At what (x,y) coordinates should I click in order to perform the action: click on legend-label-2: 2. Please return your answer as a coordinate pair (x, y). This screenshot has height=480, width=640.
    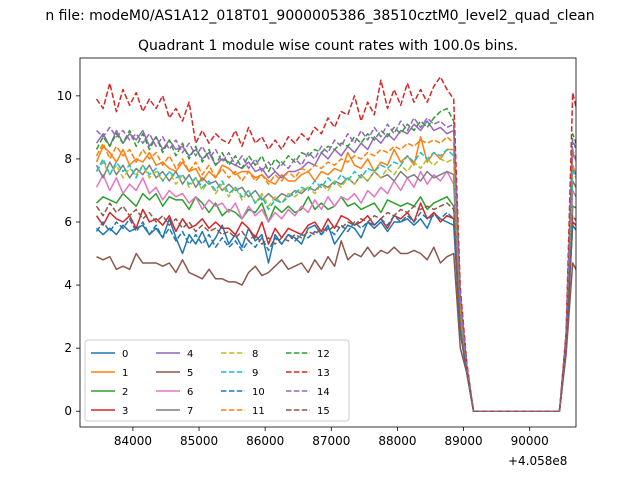
    Looking at the image, I should click on (125, 392).